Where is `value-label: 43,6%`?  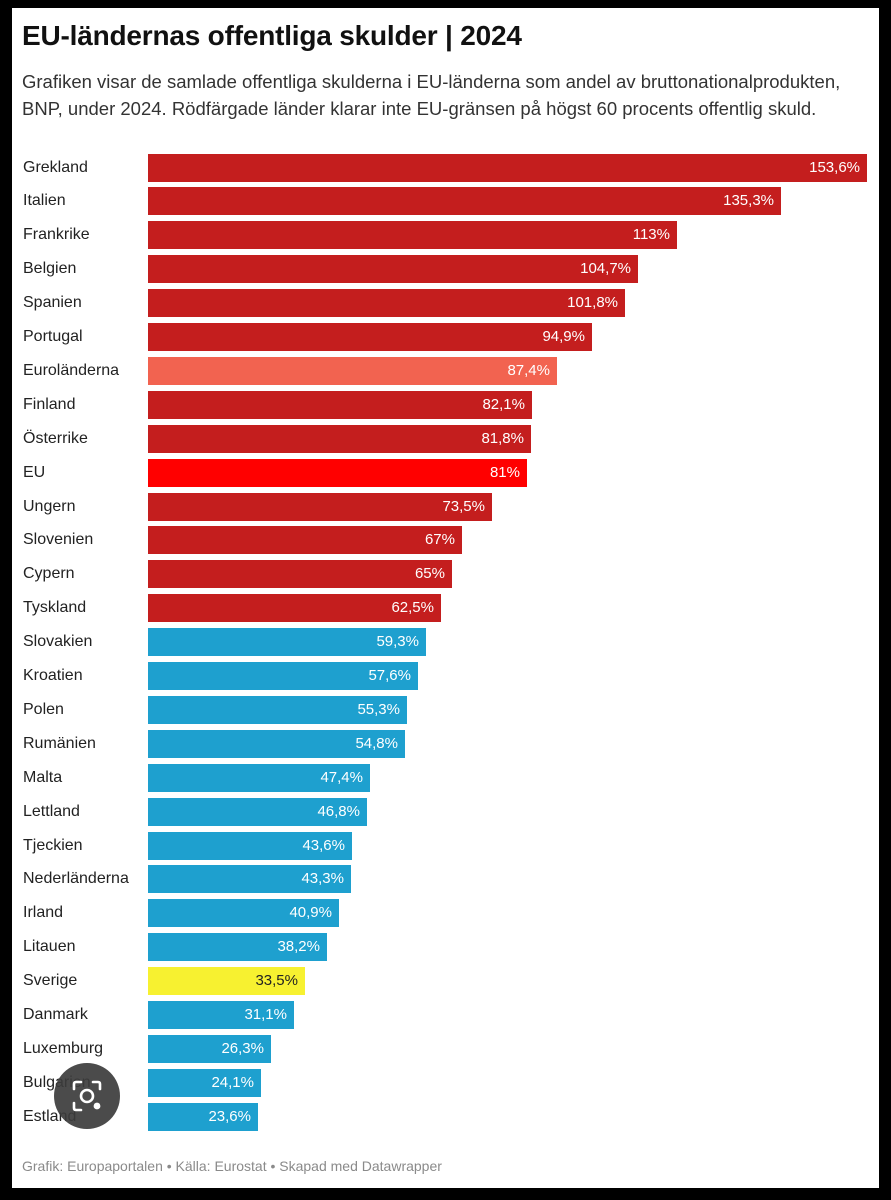
value-label: 43,6% is located at coordinates (323, 845).